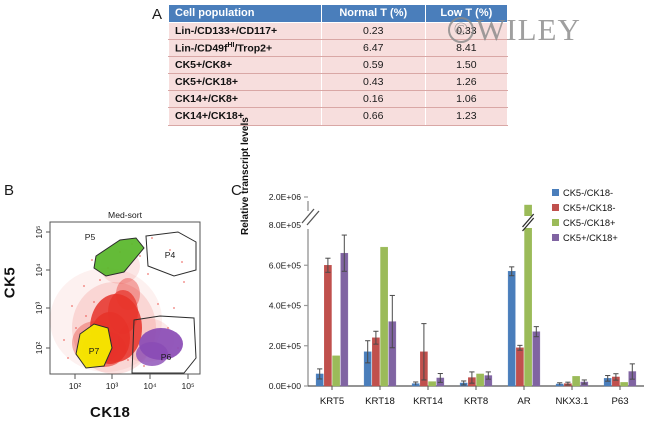 The image size is (650, 424). I want to click on y-tick-label: 4.0E+05, so click(285, 306).